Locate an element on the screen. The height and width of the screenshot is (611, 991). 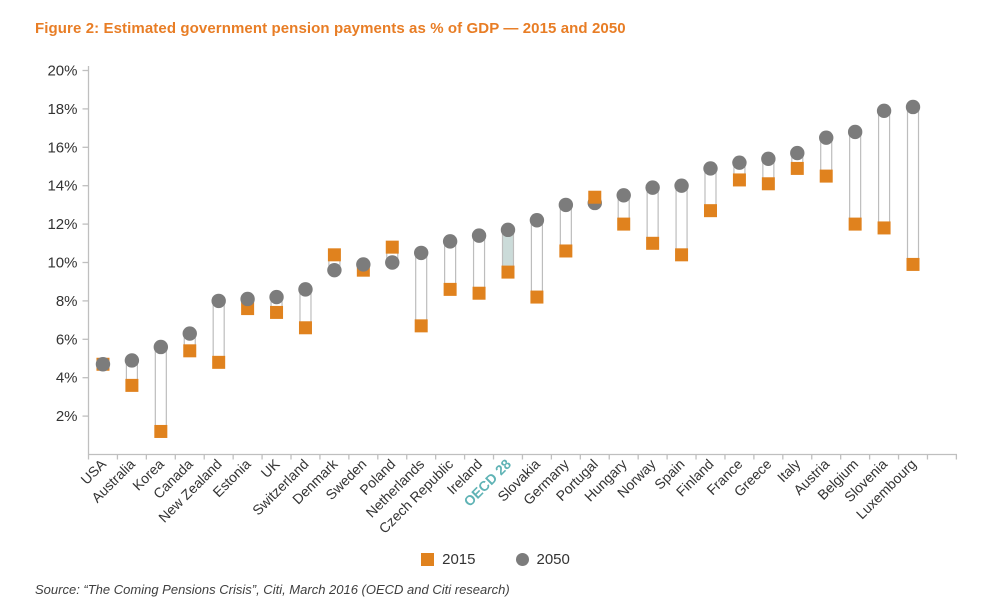
marker-2050-ireland is located at coordinates (479, 235).